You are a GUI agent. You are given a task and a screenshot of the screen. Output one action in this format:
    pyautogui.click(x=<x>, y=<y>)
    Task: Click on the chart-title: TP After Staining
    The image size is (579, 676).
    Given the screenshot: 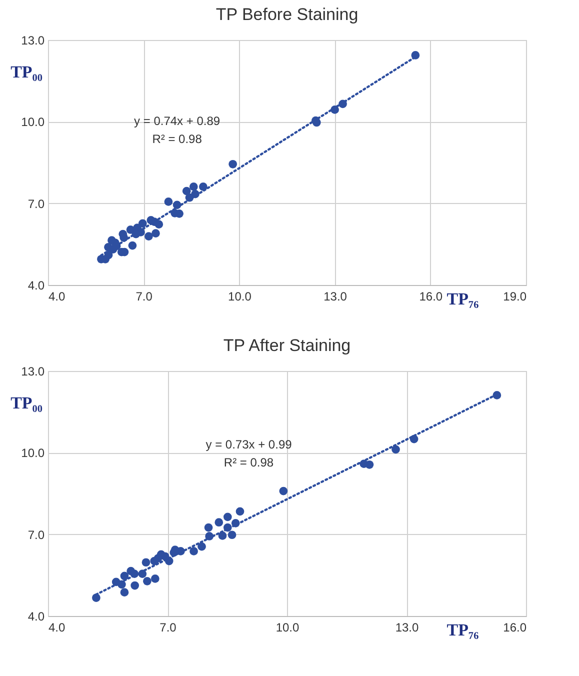 What is the action you would take?
    pyautogui.click(x=287, y=345)
    